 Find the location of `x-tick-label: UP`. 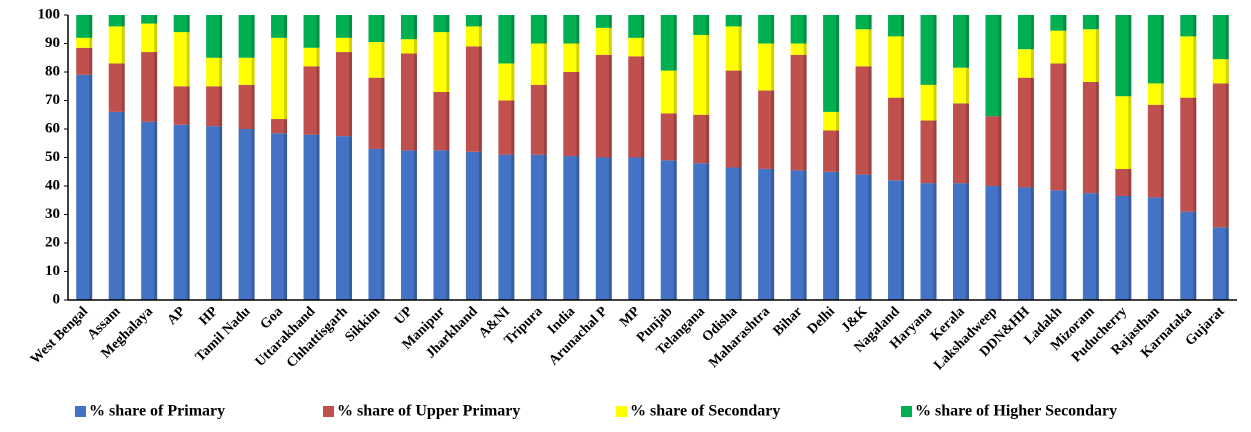

x-tick-label: UP is located at coordinates (404, 316).